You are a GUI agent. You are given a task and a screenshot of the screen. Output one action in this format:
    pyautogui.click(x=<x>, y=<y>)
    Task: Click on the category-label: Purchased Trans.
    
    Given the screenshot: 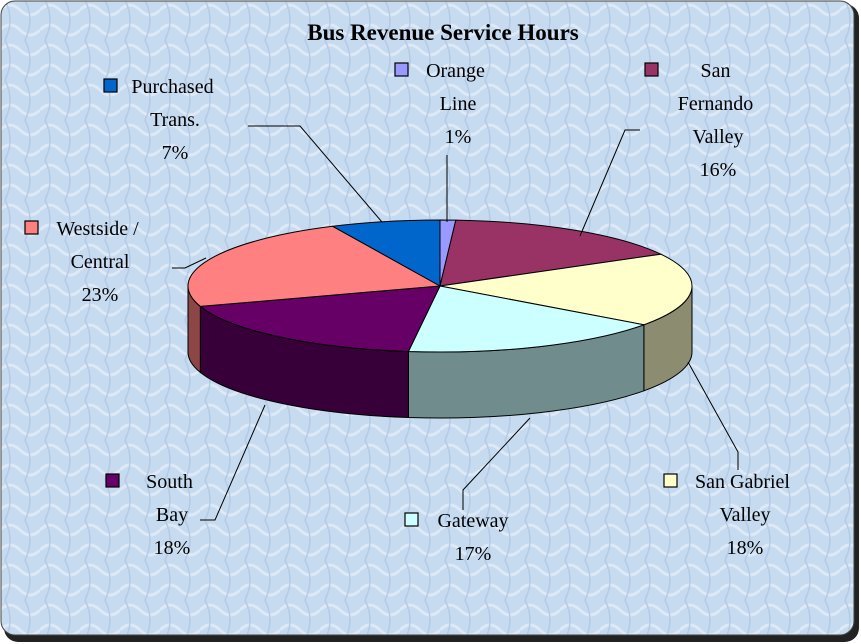 What is the action you would take?
    pyautogui.click(x=174, y=103)
    